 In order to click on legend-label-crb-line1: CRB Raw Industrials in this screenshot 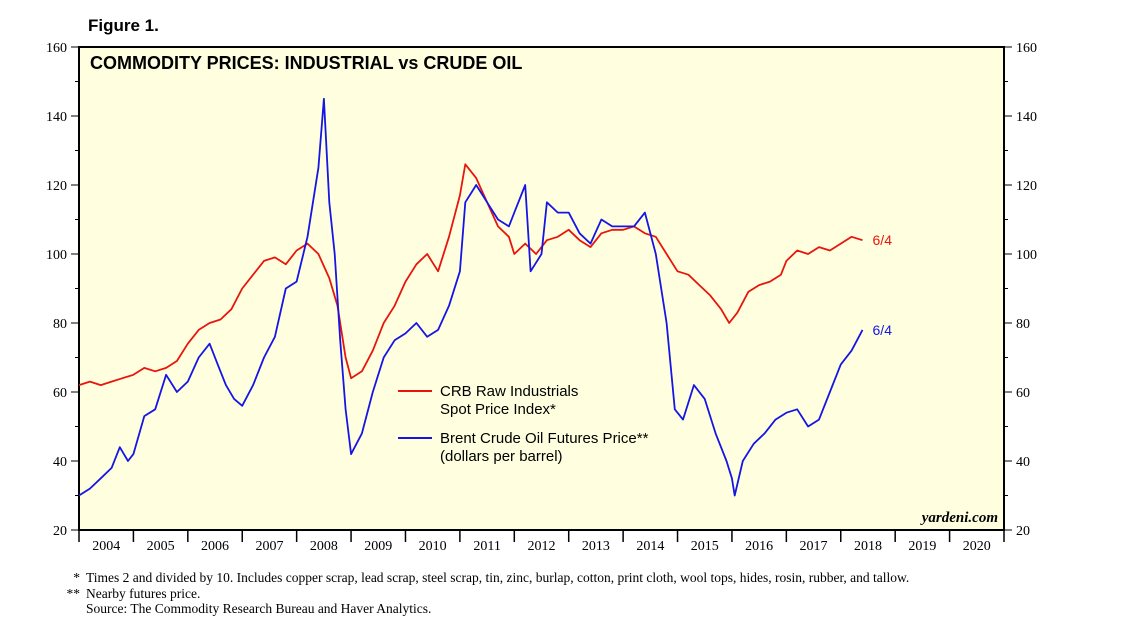, I will do `click(509, 391)`.